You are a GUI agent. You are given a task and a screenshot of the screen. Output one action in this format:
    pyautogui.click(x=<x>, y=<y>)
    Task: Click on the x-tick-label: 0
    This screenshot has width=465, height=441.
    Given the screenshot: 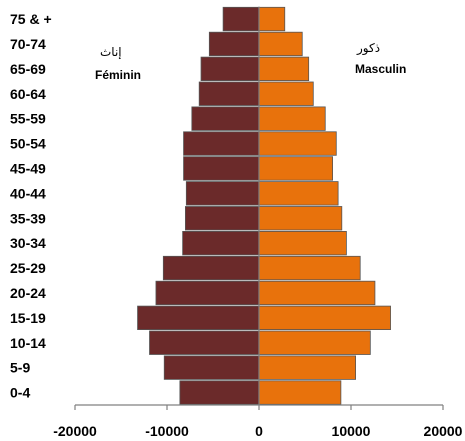 What is the action you would take?
    pyautogui.click(x=259, y=431)
    